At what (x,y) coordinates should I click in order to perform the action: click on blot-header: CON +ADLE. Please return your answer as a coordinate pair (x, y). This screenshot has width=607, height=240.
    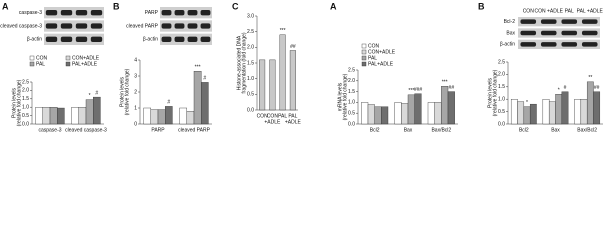
    Looking at the image, I should click on (549, 11).